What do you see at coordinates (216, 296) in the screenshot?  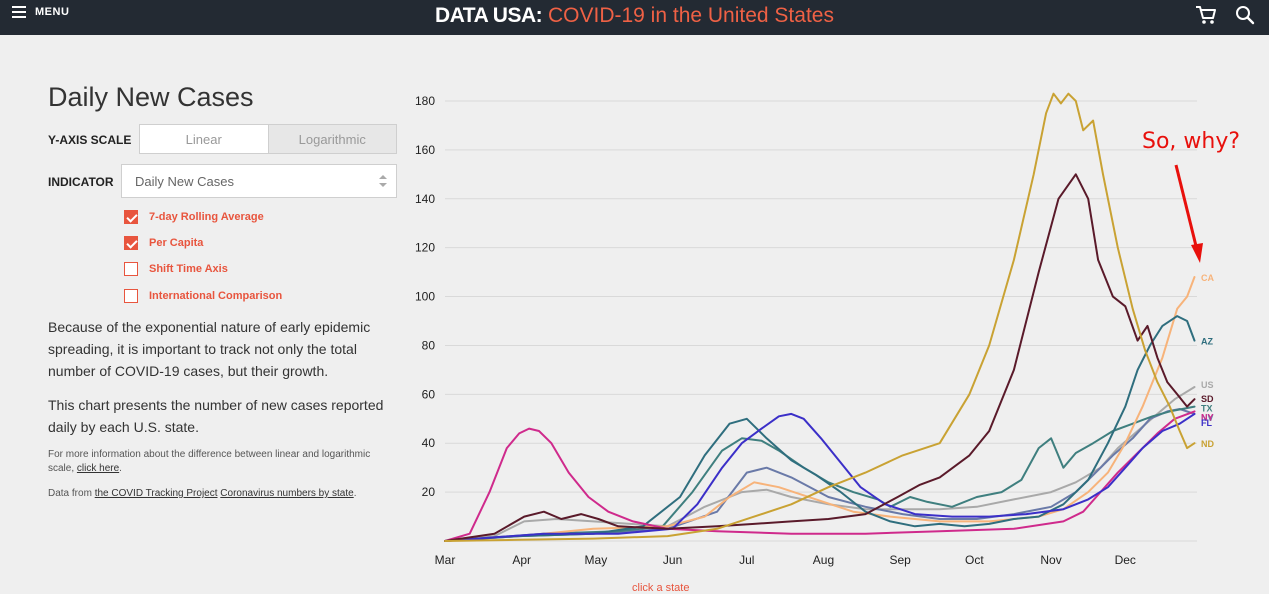 I see `checkbox-label: International Comparison` at bounding box center [216, 296].